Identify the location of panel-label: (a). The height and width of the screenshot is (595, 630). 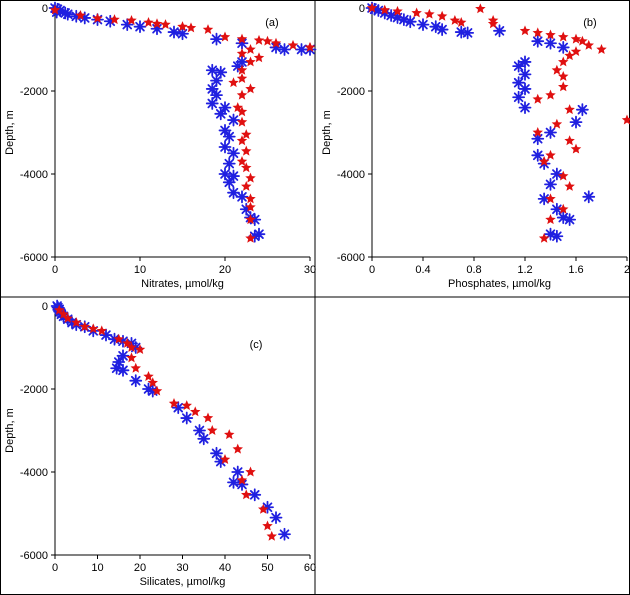
(271, 23).